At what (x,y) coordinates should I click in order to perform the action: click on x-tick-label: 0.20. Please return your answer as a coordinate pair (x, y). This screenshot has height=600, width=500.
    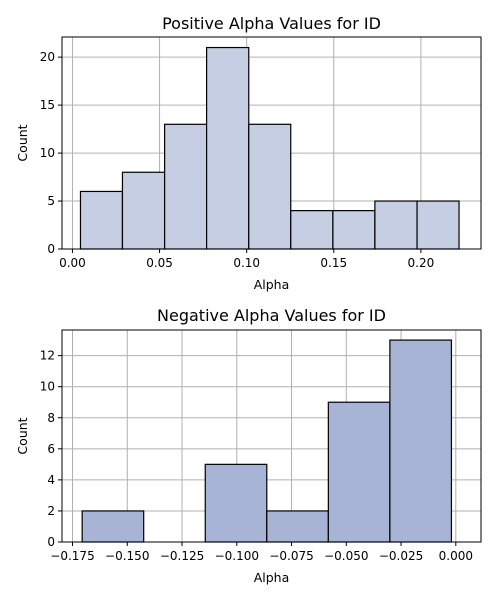
    Looking at the image, I should click on (421, 263).